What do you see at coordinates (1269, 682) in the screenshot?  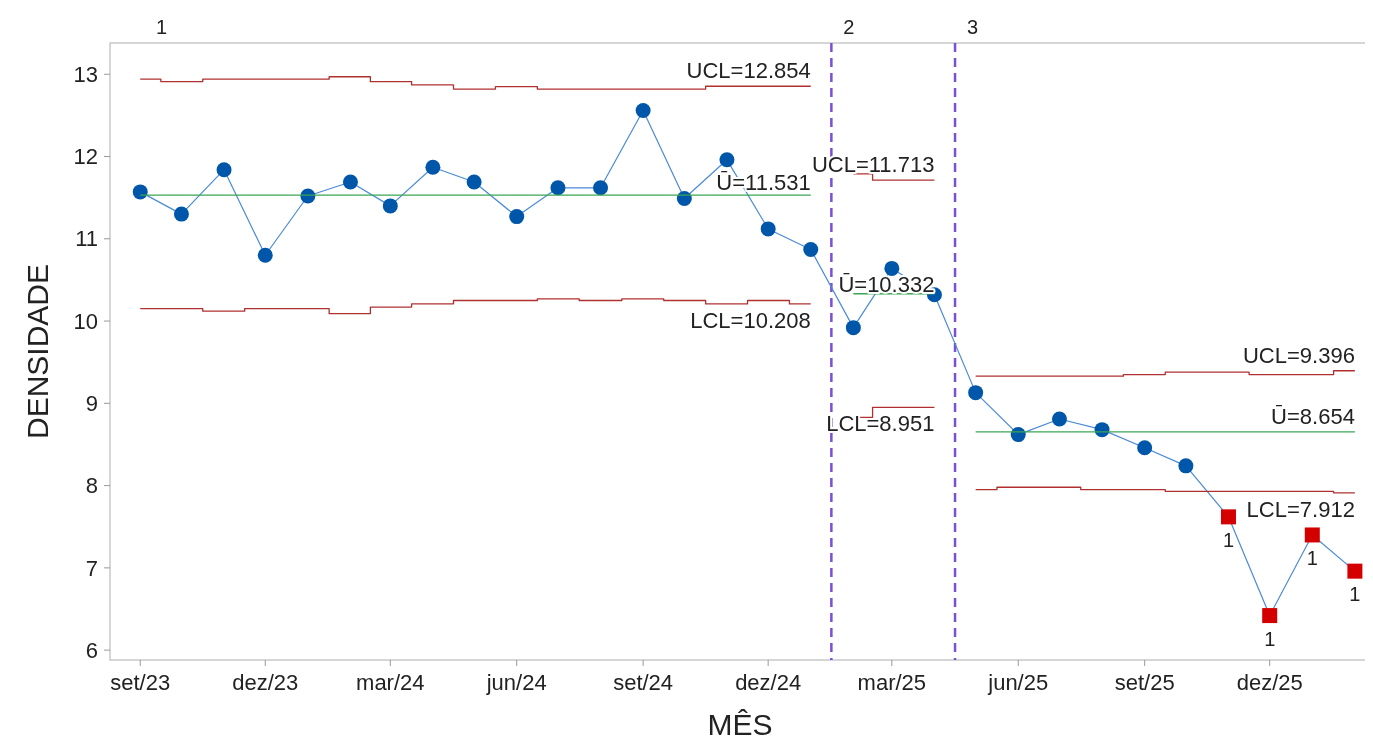 I see `x-tick-label: dez/25` at bounding box center [1269, 682].